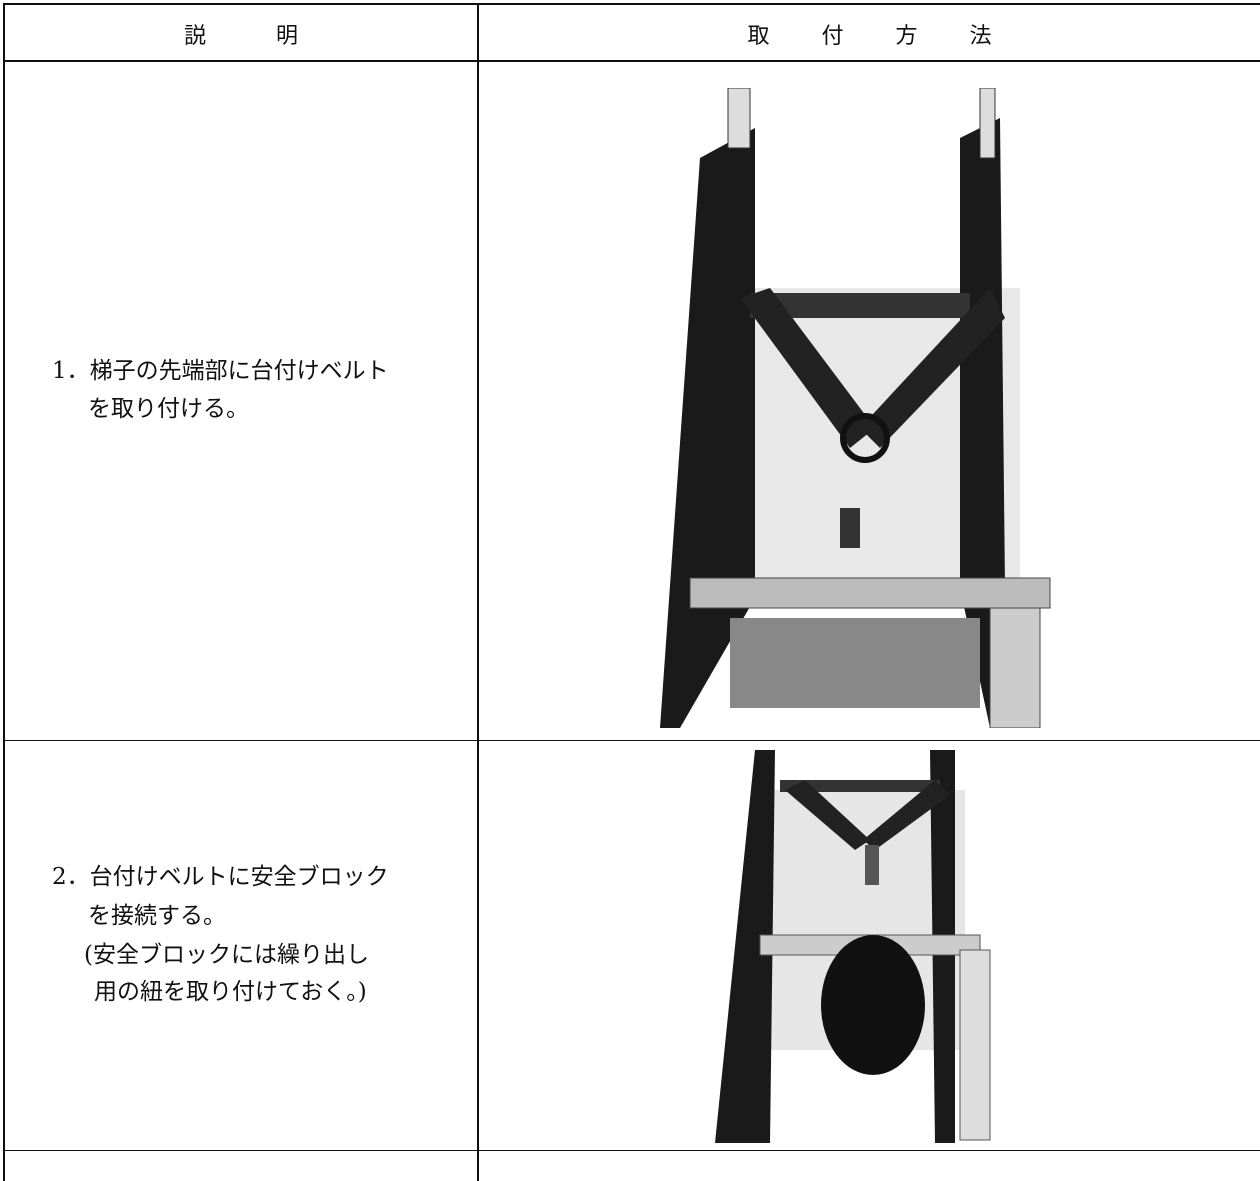 This screenshot has width=1260, height=1181. I want to click on header-cell: 取付方法, so click(895, 36).